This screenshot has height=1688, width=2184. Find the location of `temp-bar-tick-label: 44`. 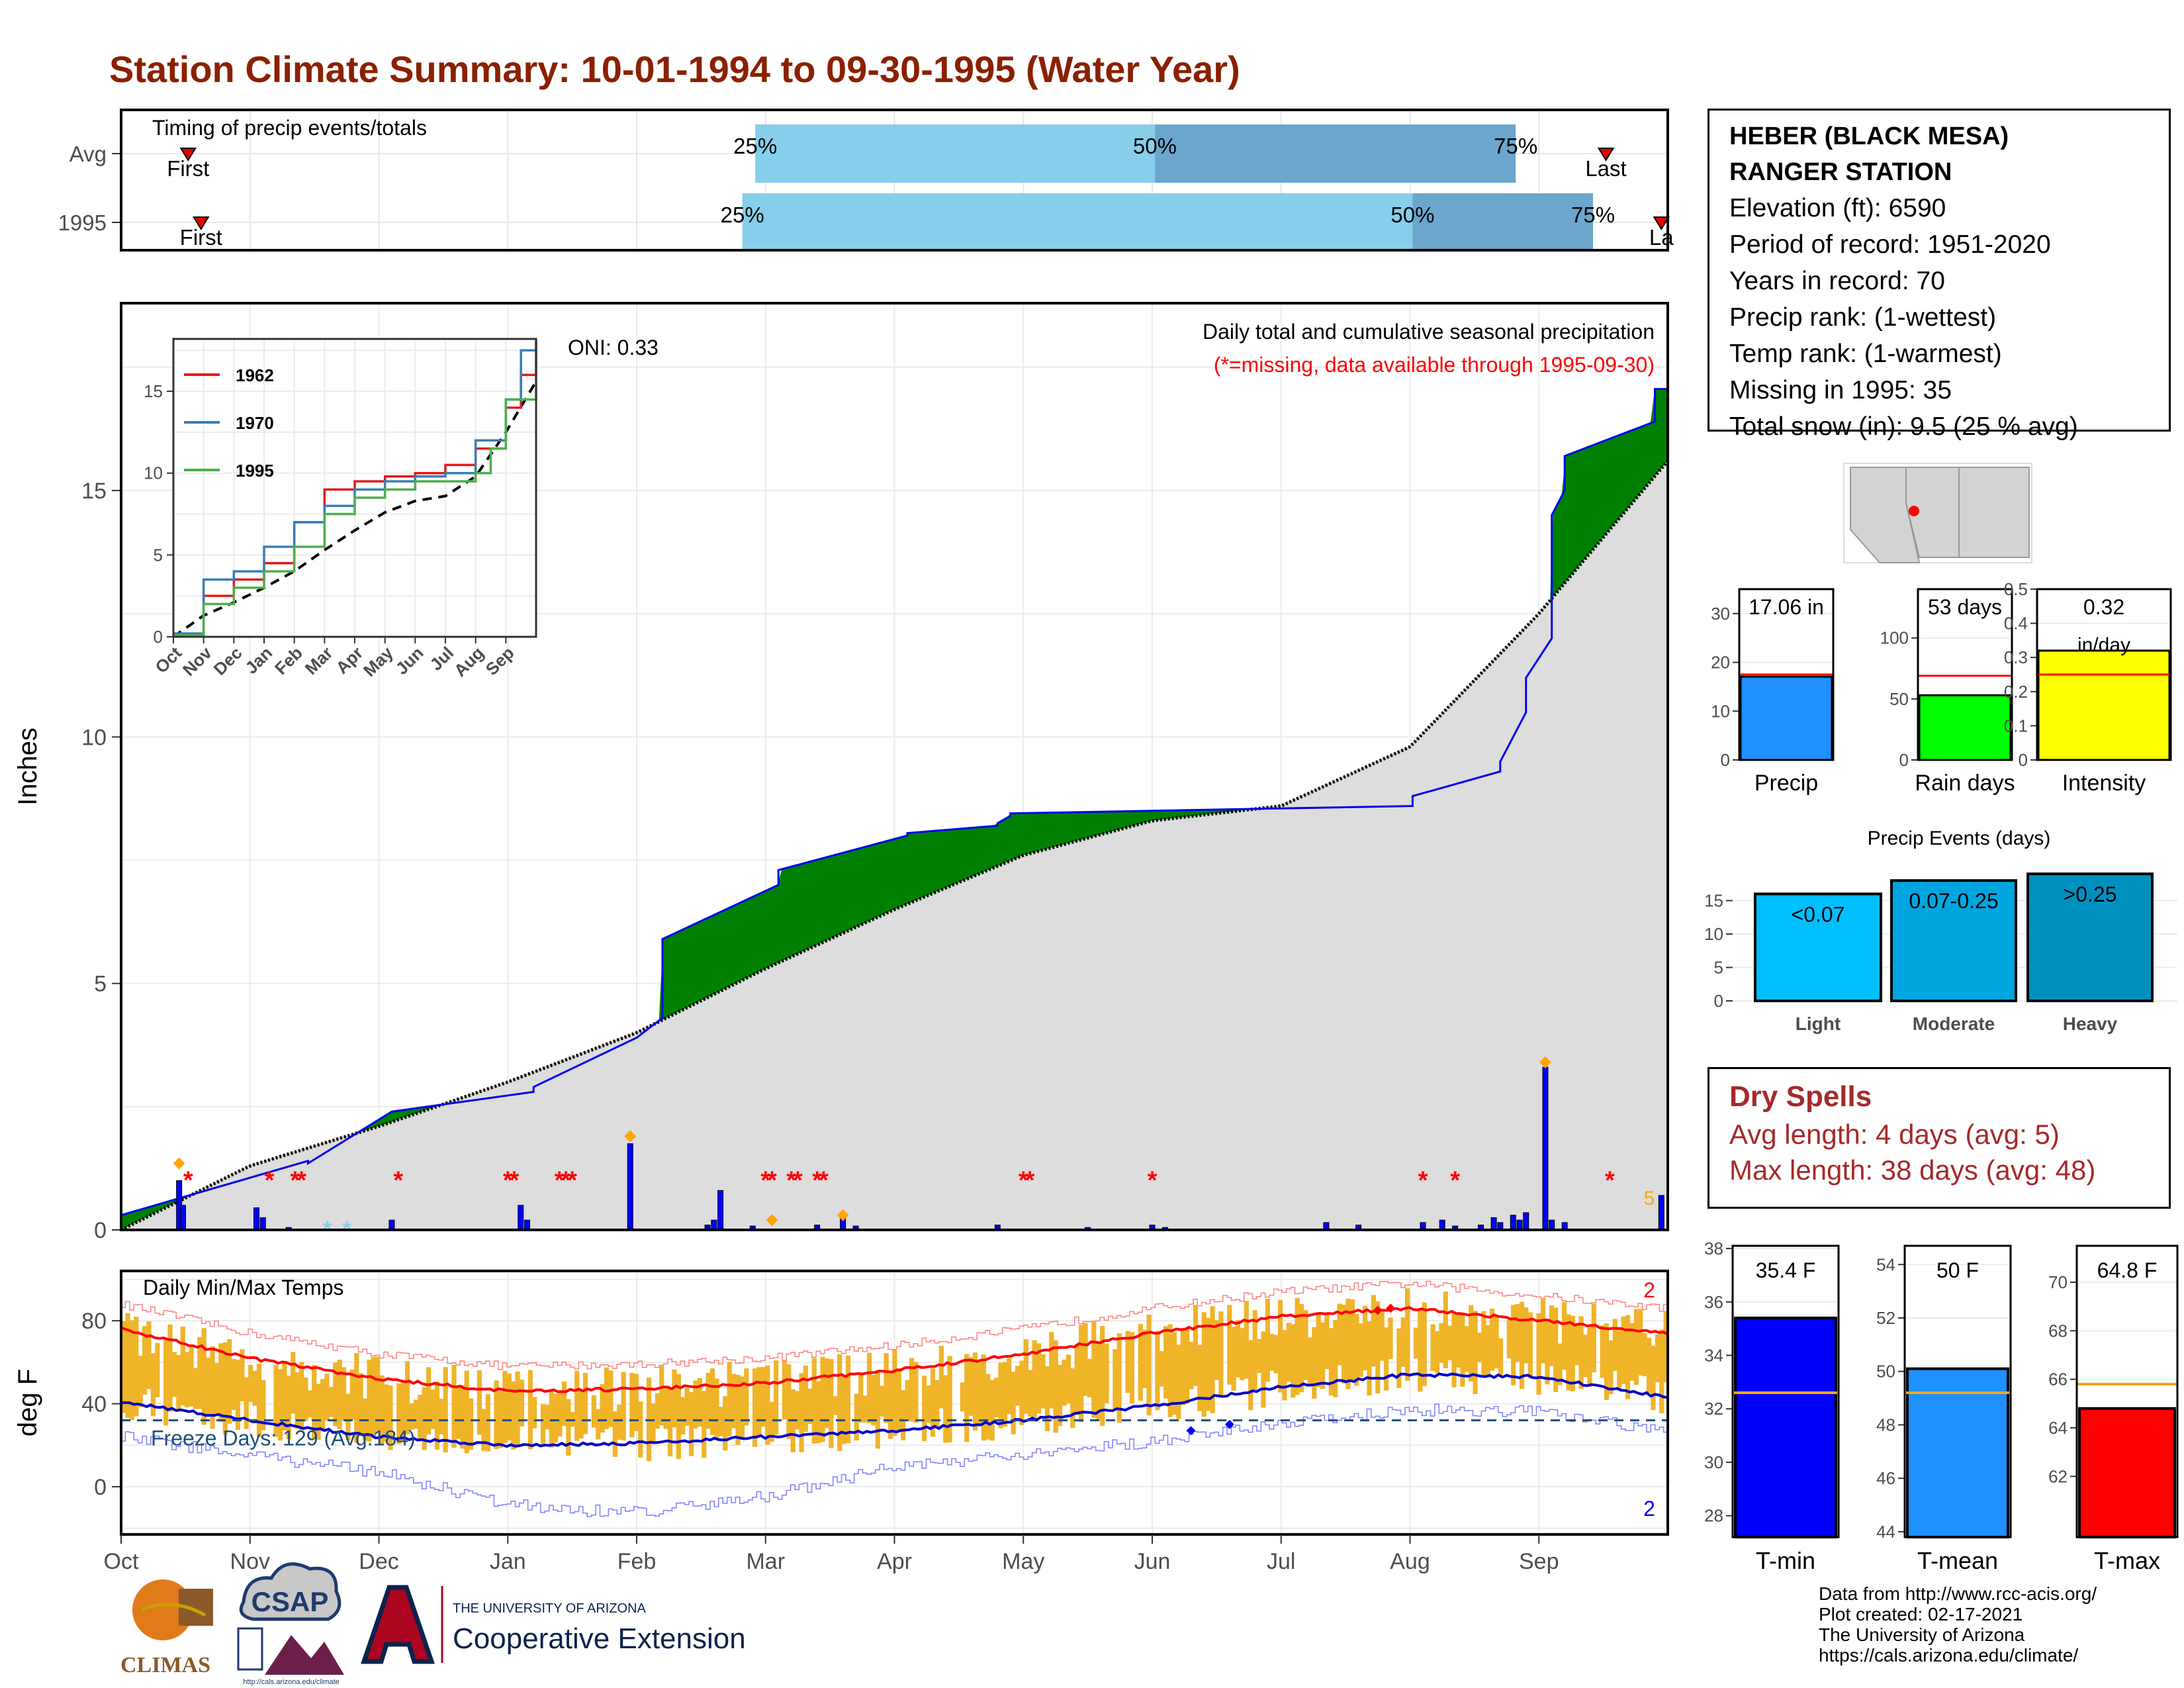

temp-bar-tick-label: 44 is located at coordinates (1885, 1532).